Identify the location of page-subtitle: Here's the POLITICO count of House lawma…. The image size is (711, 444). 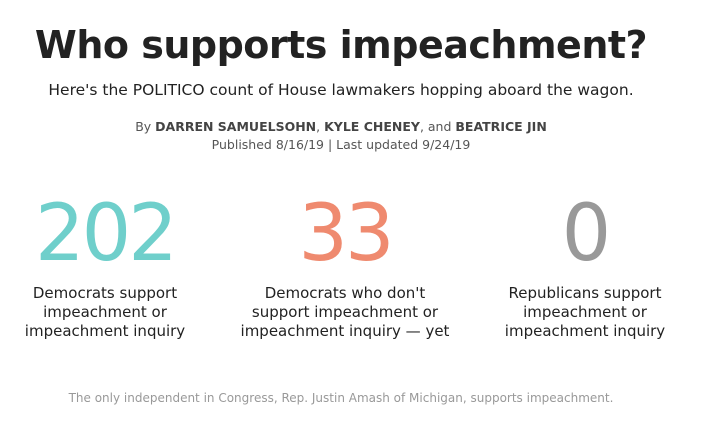
(341, 90).